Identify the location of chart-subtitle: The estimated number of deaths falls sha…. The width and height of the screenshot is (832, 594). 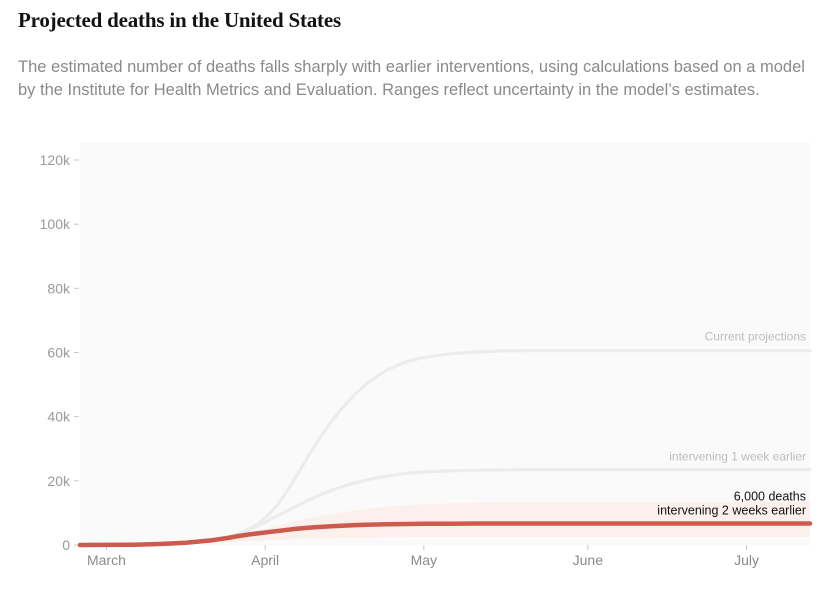
(411, 78).